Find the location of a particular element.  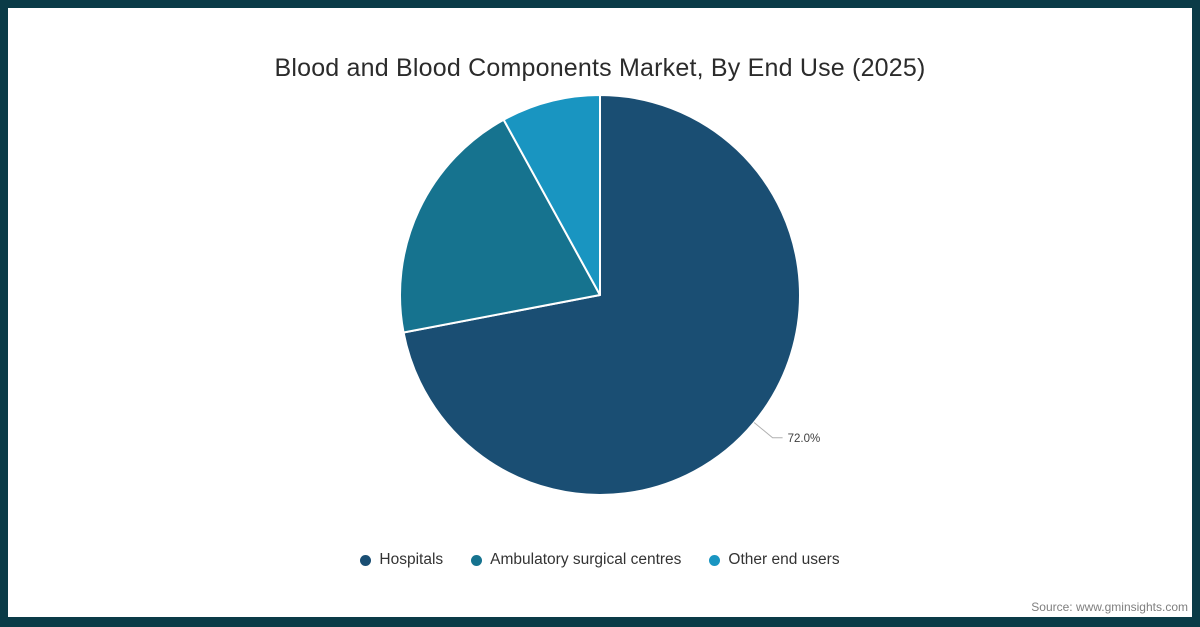

legend-label: Other end users is located at coordinates (784, 559).